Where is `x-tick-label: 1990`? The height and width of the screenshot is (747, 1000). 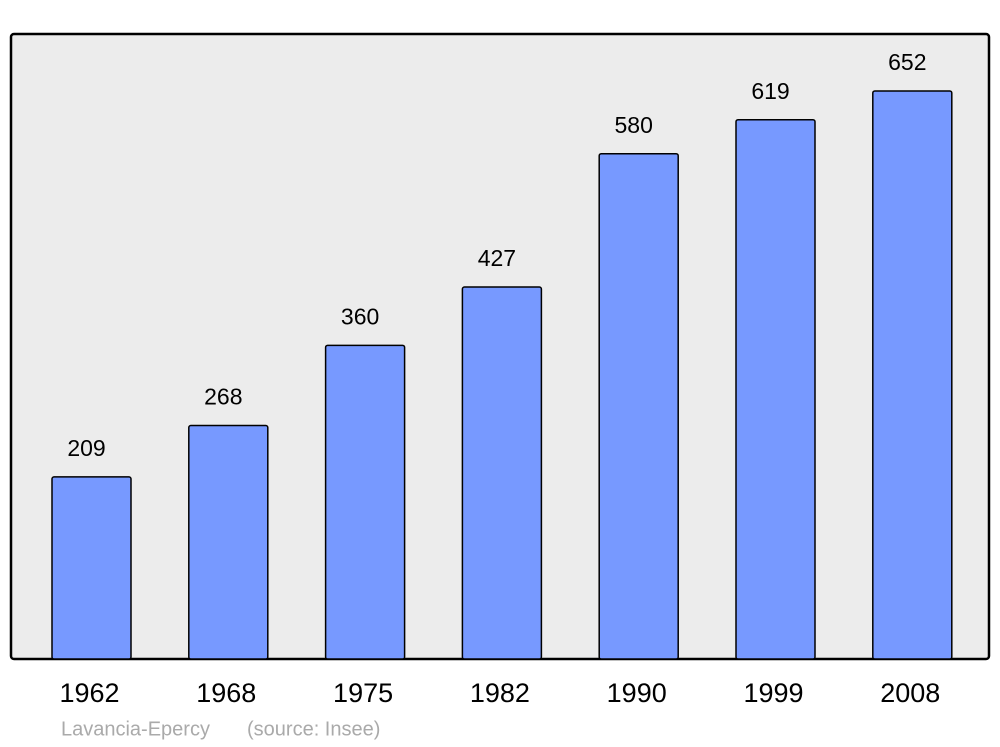
x-tick-label: 1990 is located at coordinates (637, 693).